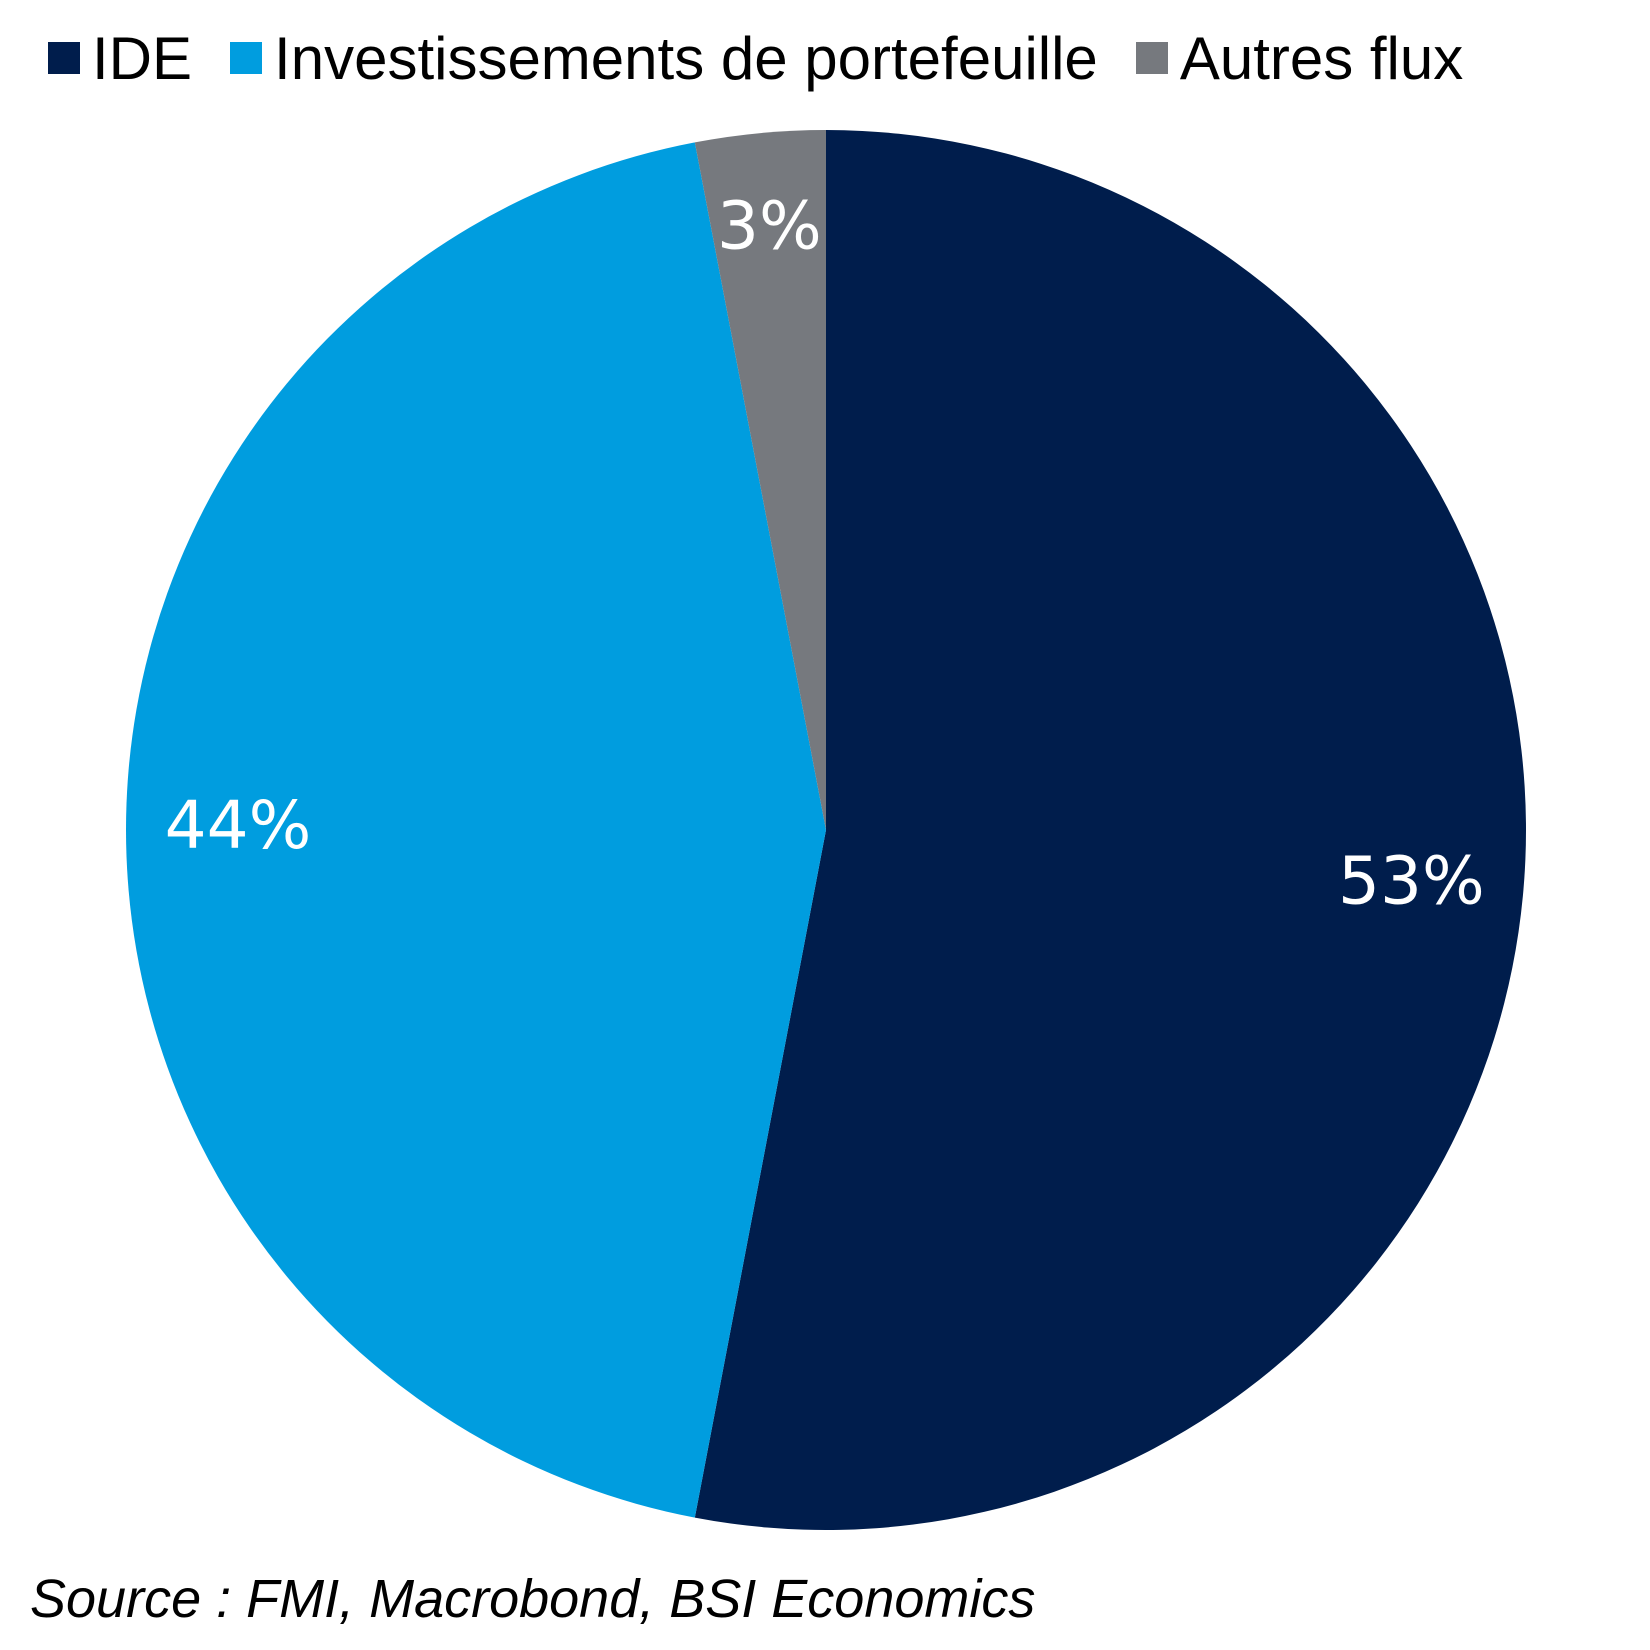  What do you see at coordinates (64, 58) in the screenshot?
I see `legend-swatch-ide` at bounding box center [64, 58].